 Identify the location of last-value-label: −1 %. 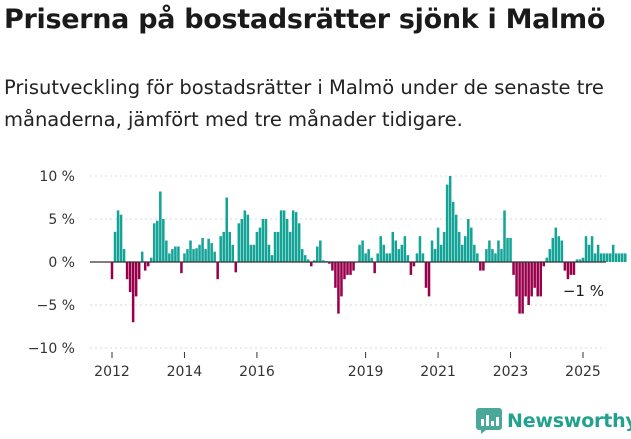
(583, 291).